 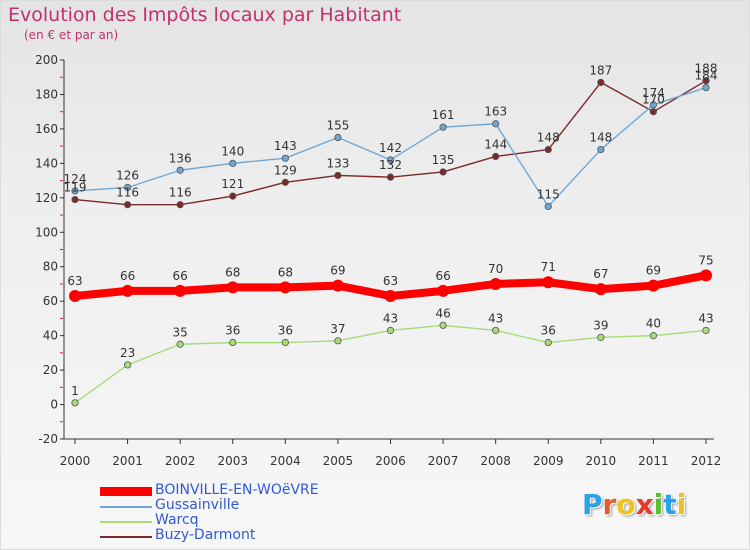 I want to click on data-label: 174, so click(x=653, y=93).